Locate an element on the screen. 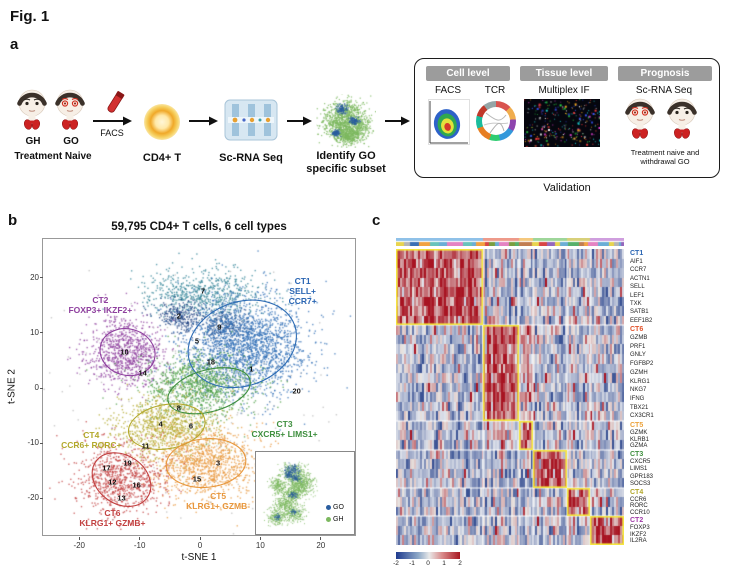 The height and width of the screenshot is (580, 733). colorbar-tick-1: 1 is located at coordinates (444, 563).